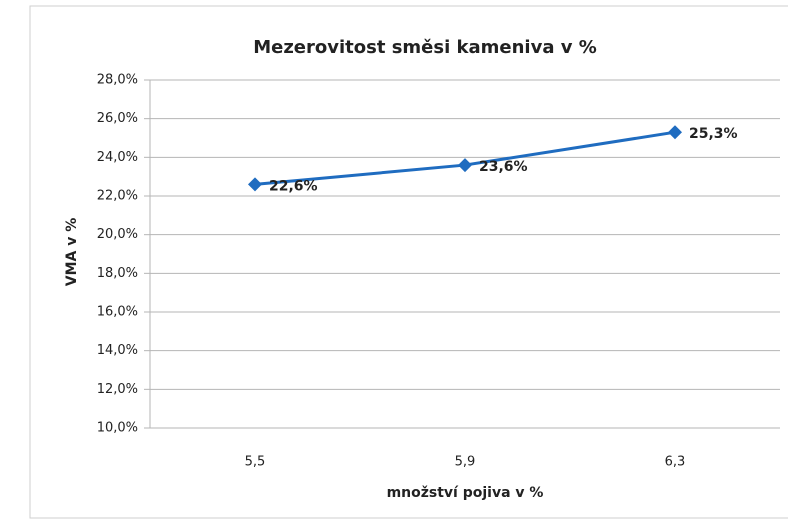 The height and width of the screenshot is (528, 788). What do you see at coordinates (117, 80) in the screenshot?
I see `y-tick-label: 28,0%` at bounding box center [117, 80].